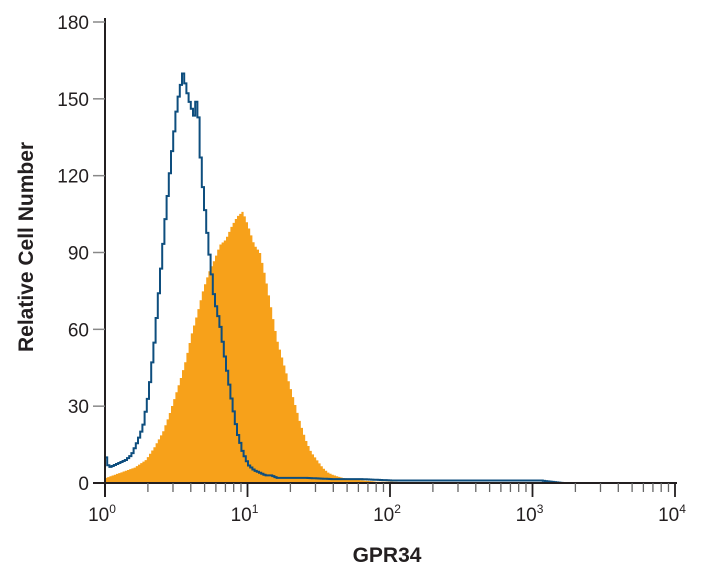 This screenshot has height=579, width=703. I want to click on y-tick-label: 0, so click(83, 484).